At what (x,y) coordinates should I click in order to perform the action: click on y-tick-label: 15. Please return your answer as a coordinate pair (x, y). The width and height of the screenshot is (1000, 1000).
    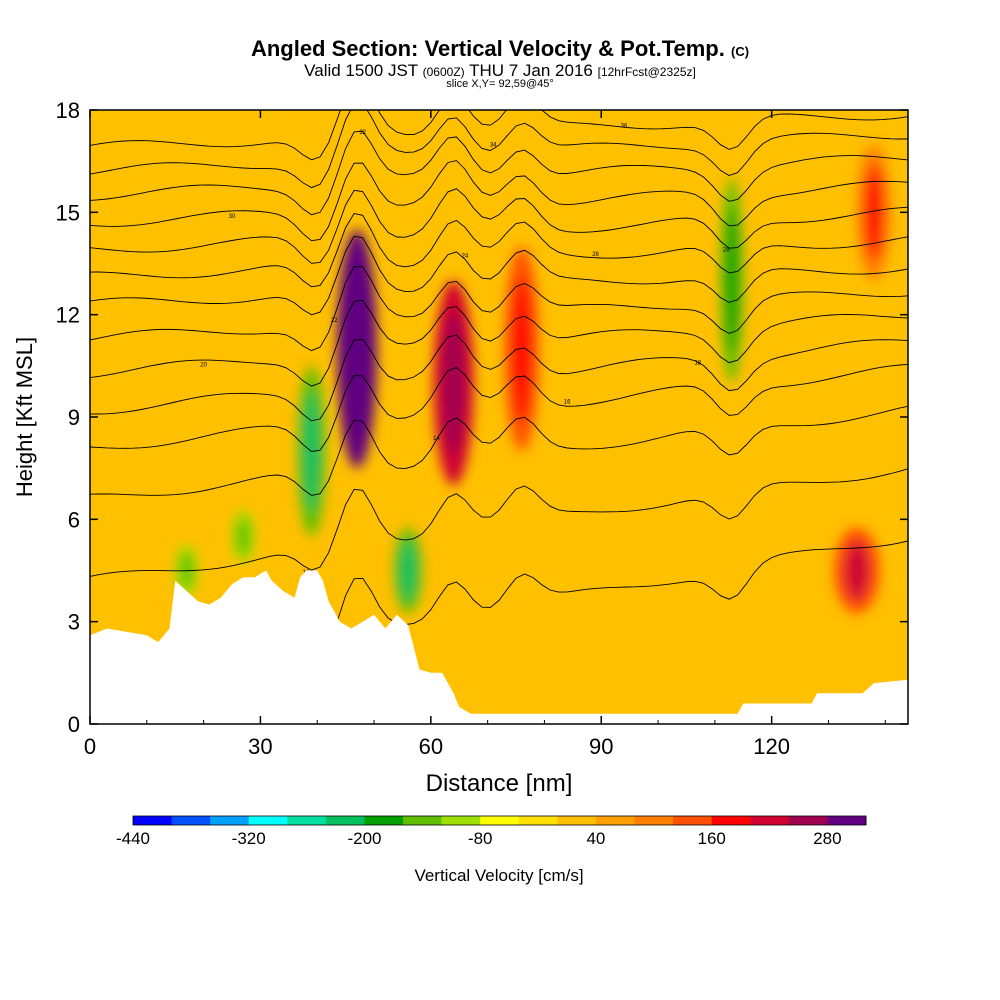
    Looking at the image, I should click on (68, 212).